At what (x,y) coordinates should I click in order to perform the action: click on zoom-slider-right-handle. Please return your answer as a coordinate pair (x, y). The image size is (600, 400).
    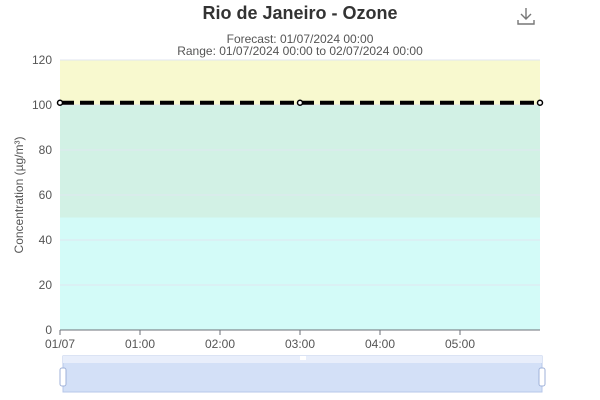
    Looking at the image, I should click on (542, 377).